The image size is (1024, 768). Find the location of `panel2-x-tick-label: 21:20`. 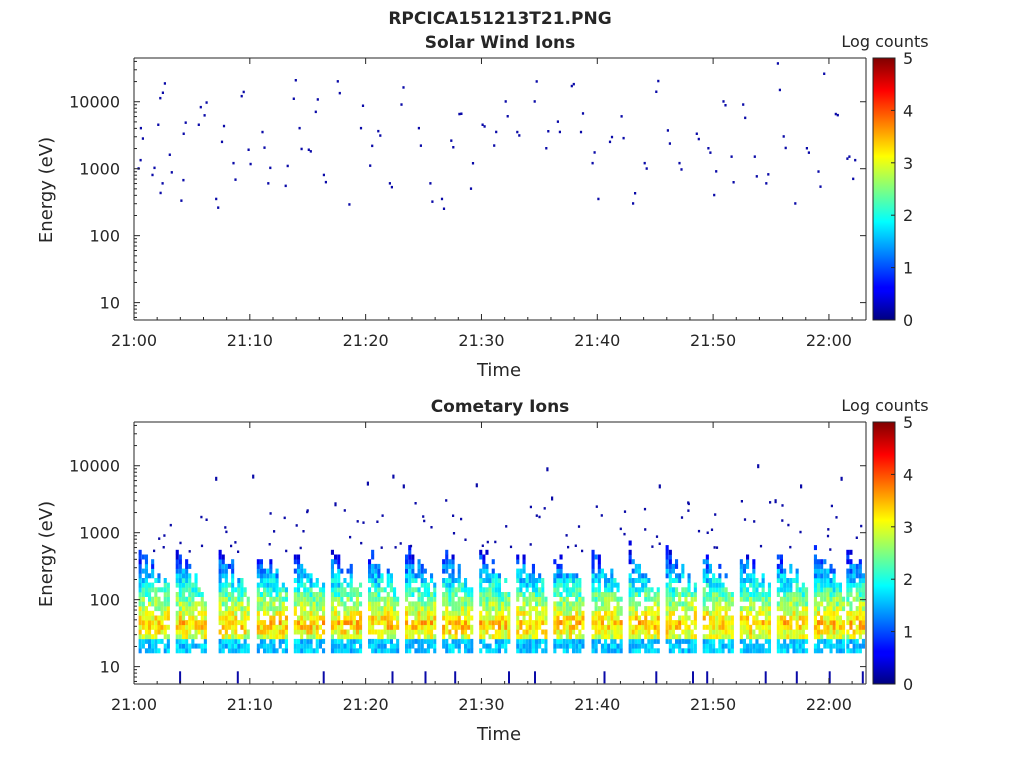

panel2-x-tick-label: 21:20 is located at coordinates (366, 704).